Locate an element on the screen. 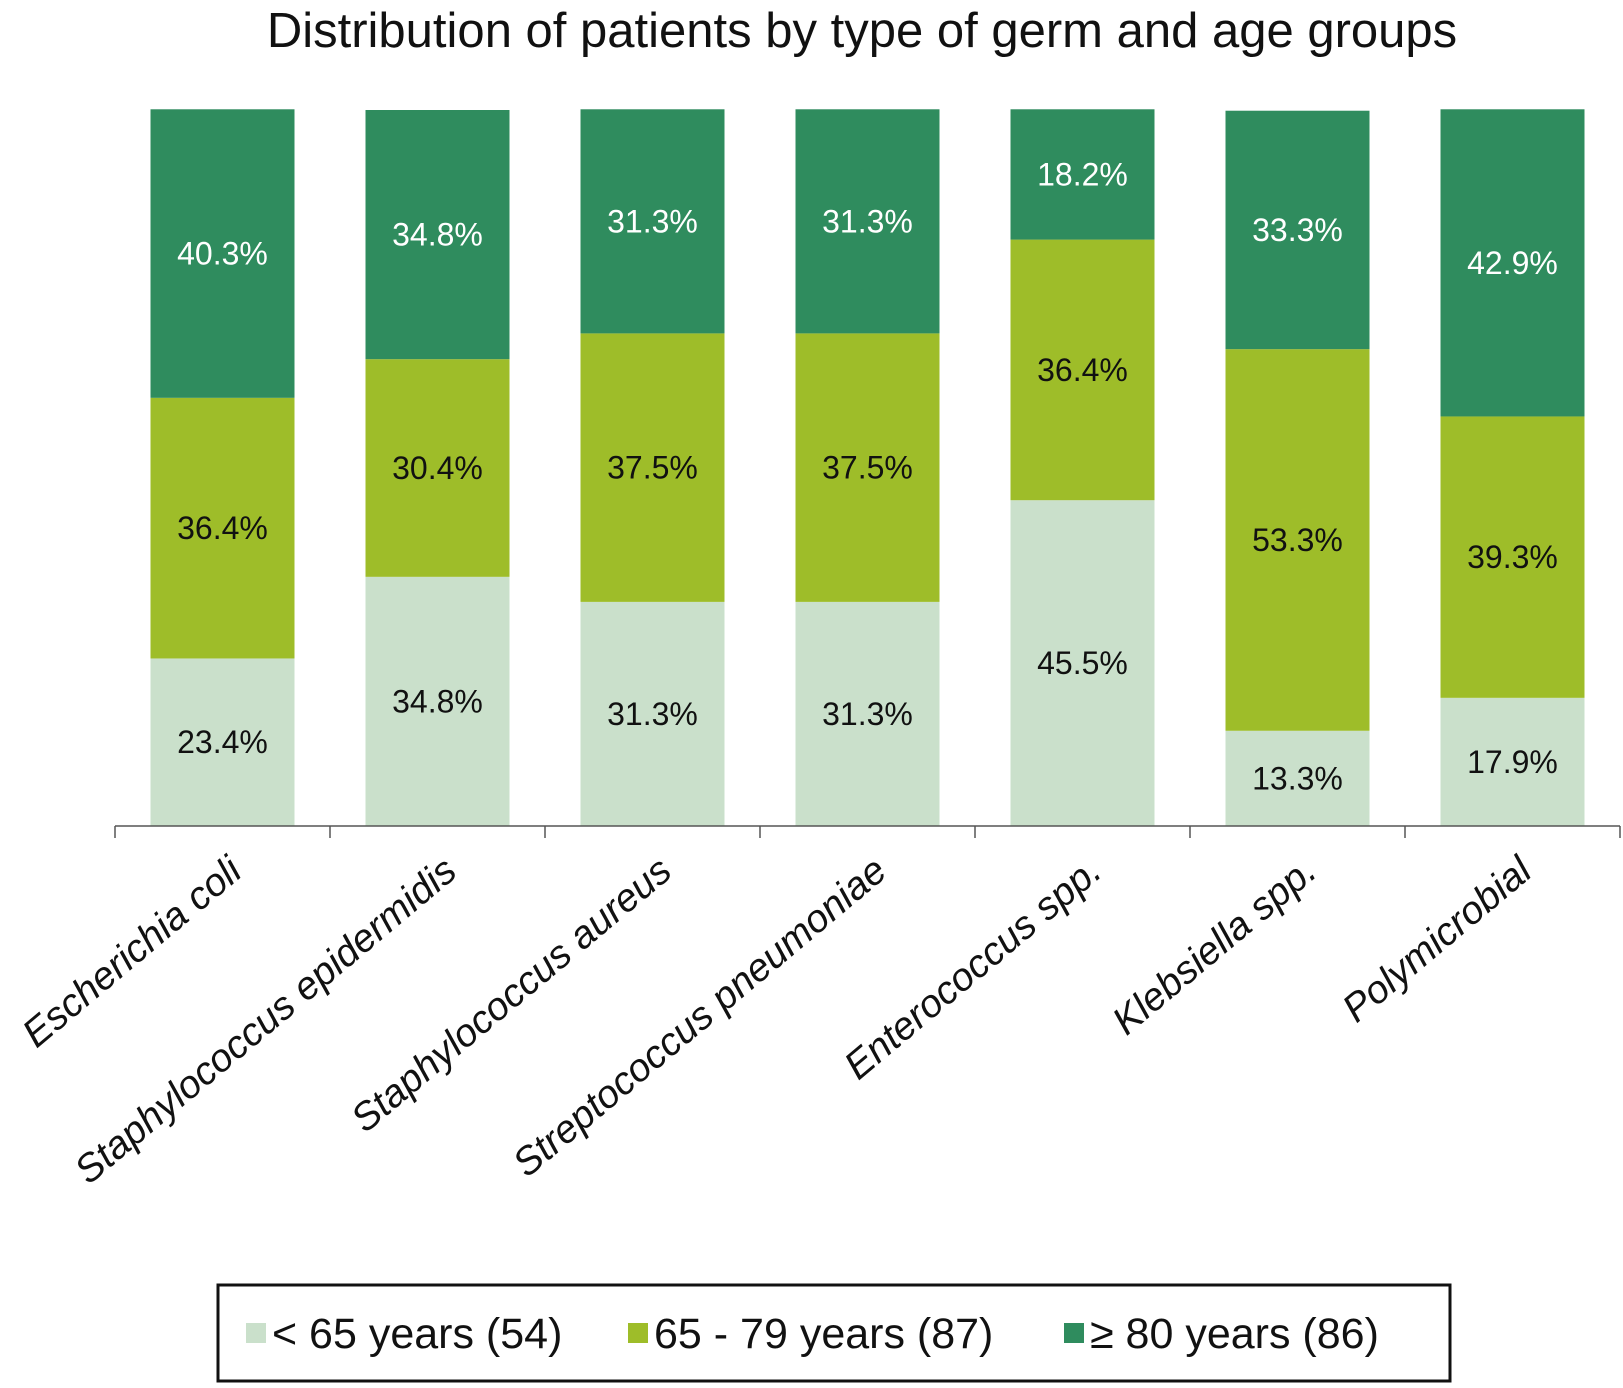  category-label: Streptococcus pneumoniae is located at coordinates (700, 1017).